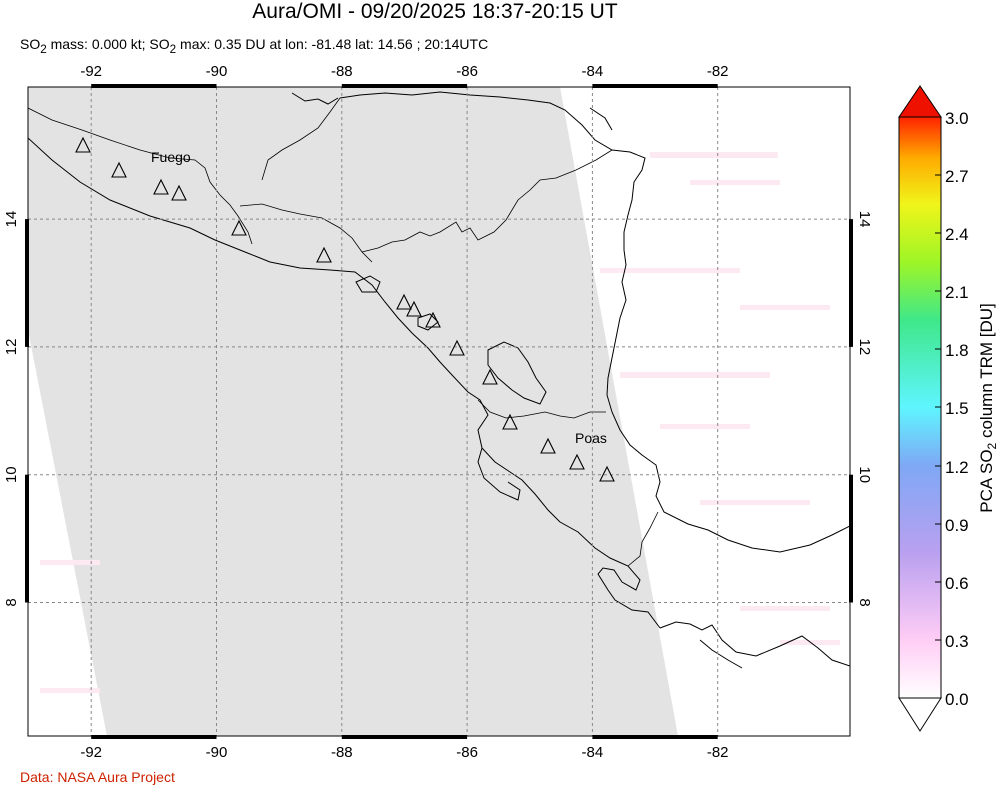 This screenshot has height=800, width=999. What do you see at coordinates (593, 752) in the screenshot?
I see `lon-tick-bottom: -84` at bounding box center [593, 752].